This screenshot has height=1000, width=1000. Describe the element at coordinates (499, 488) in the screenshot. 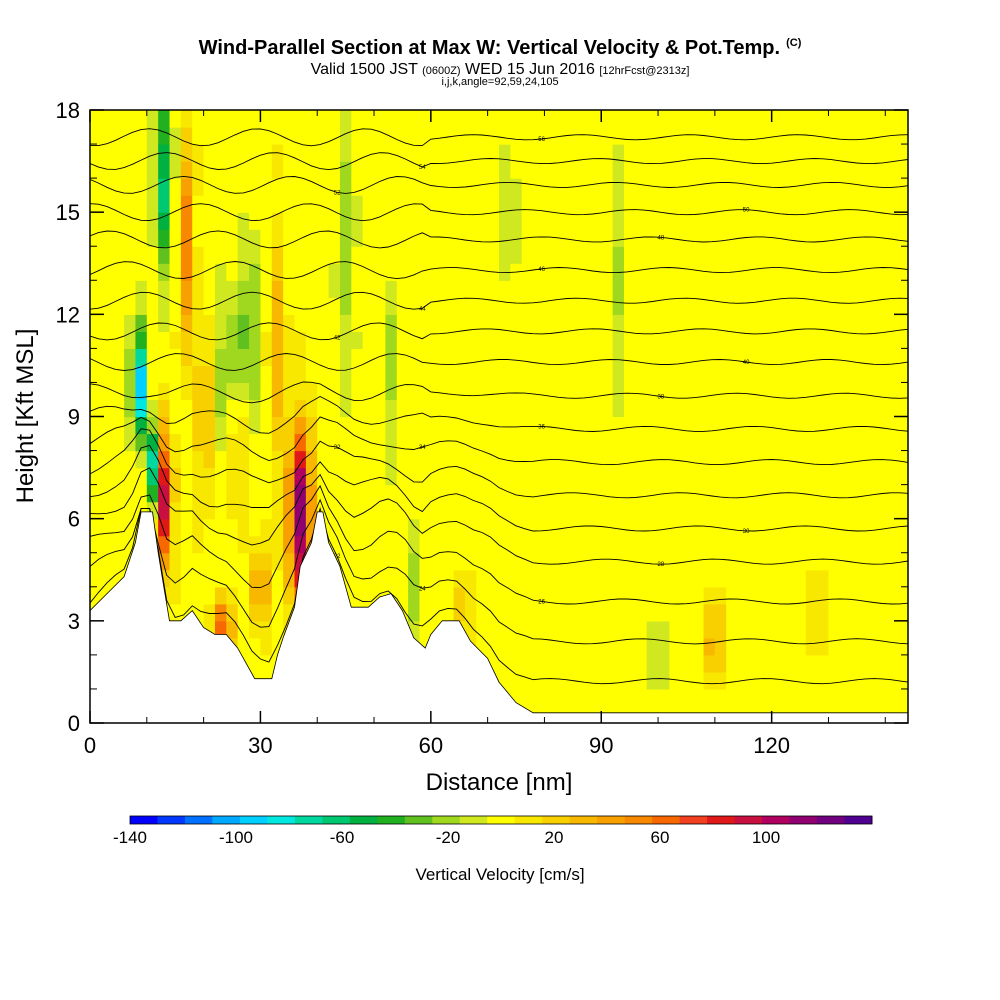

I see `theta-contour` at that location.